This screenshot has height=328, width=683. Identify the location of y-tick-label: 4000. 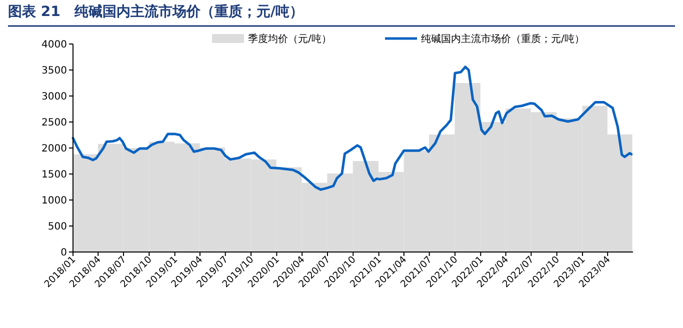
(54, 45).